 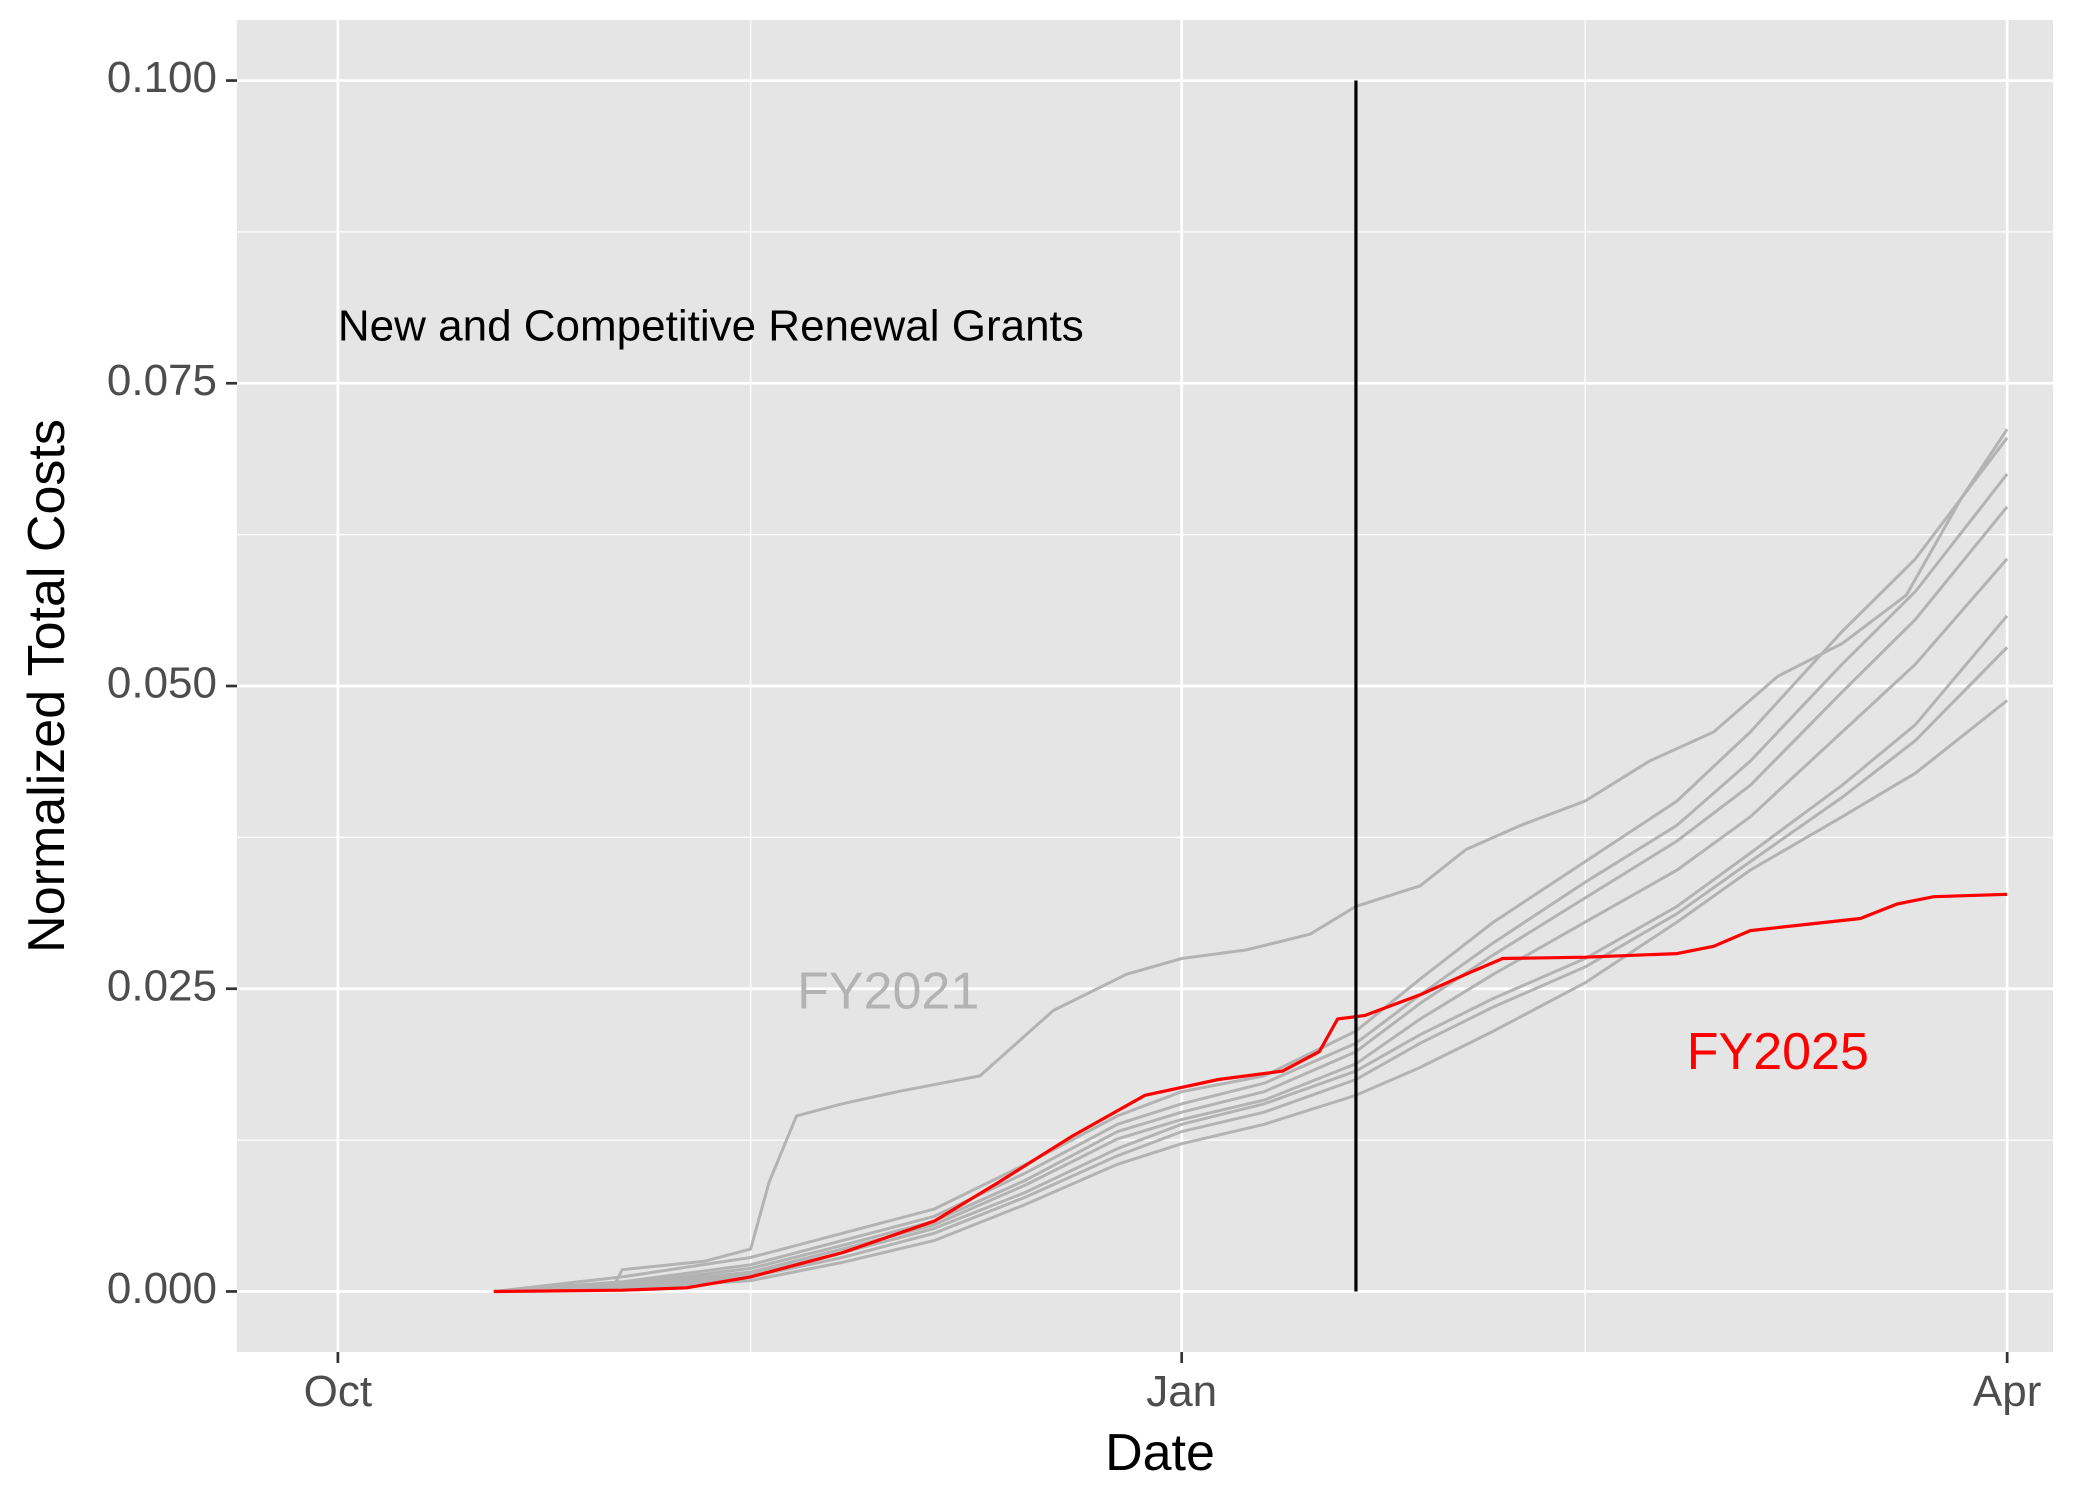 I want to click on annotation-2: FY2025, so click(x=1778, y=1052).